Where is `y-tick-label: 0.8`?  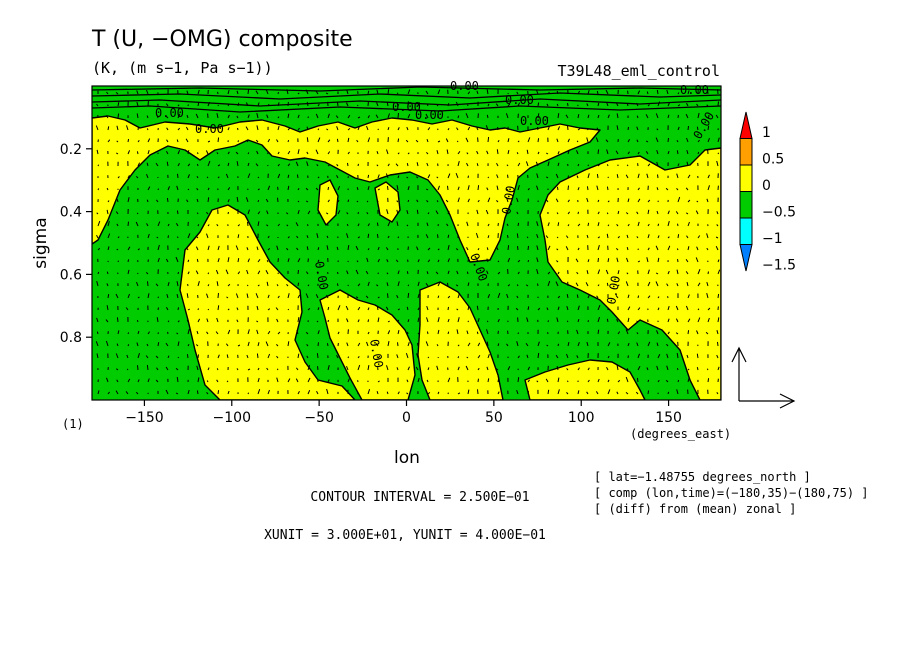 y-tick-label: 0.8 is located at coordinates (71, 338).